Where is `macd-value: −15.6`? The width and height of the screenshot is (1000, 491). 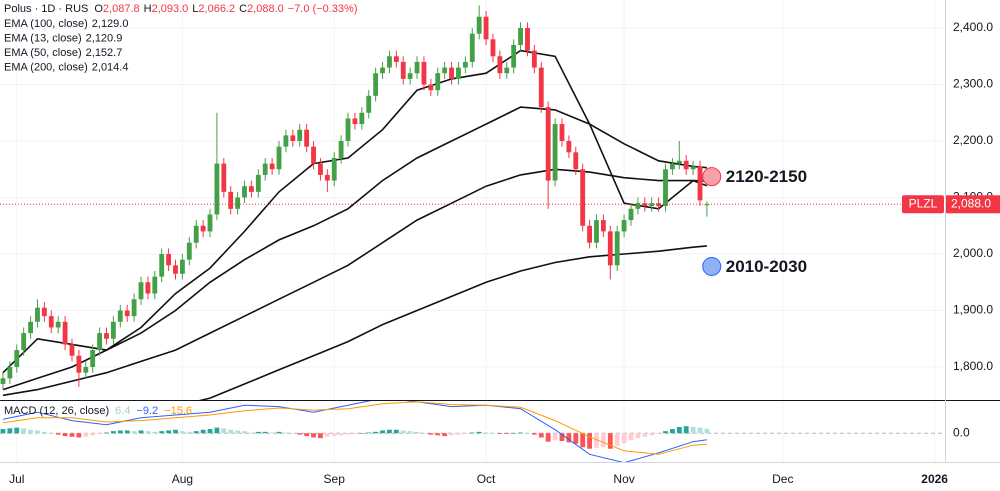 macd-value: −15.6 is located at coordinates (178, 411).